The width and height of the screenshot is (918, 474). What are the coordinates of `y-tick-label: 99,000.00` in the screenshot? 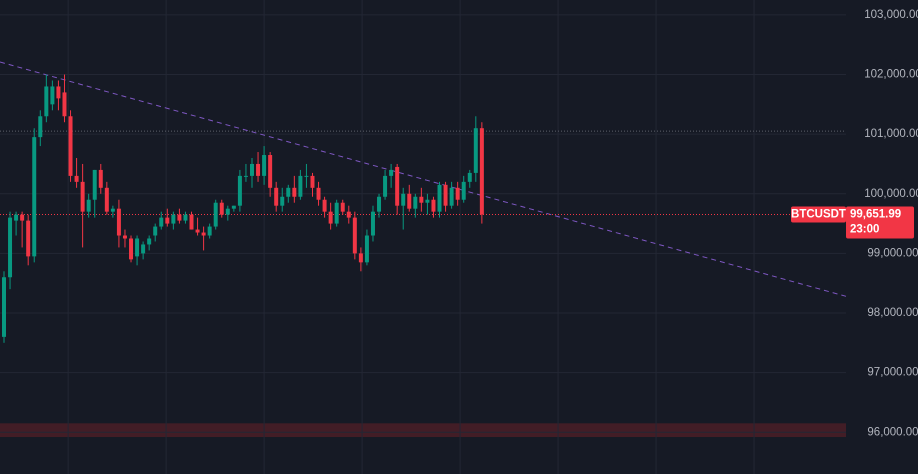 It's located at (892, 253).